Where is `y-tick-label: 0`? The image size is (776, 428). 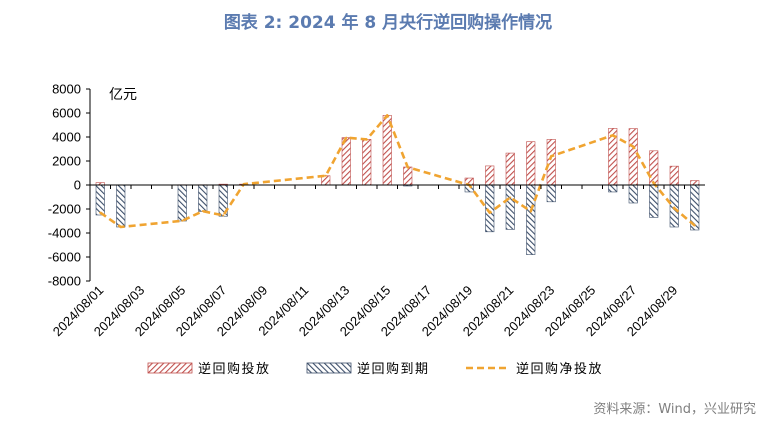
y-tick-label: 0 is located at coordinates (77, 185).